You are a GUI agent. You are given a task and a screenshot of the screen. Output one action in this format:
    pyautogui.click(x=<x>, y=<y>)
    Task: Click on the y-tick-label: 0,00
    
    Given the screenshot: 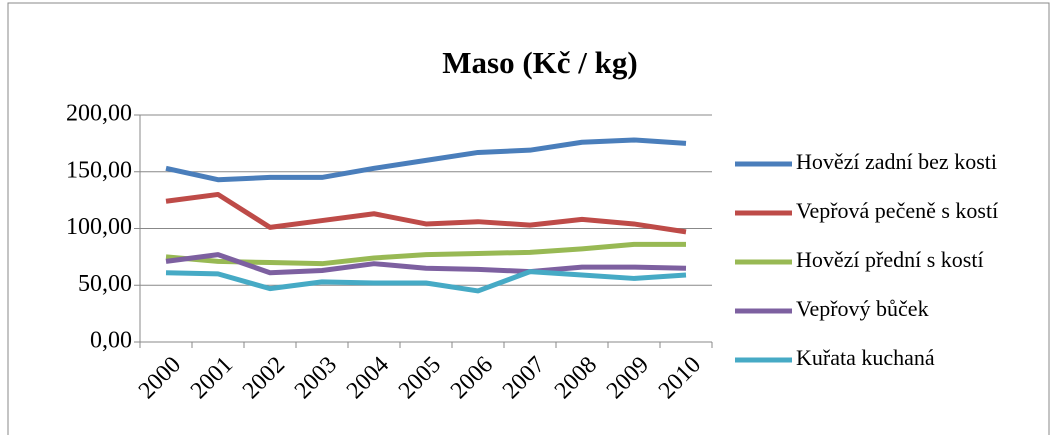 What is the action you would take?
    pyautogui.click(x=111, y=341)
    